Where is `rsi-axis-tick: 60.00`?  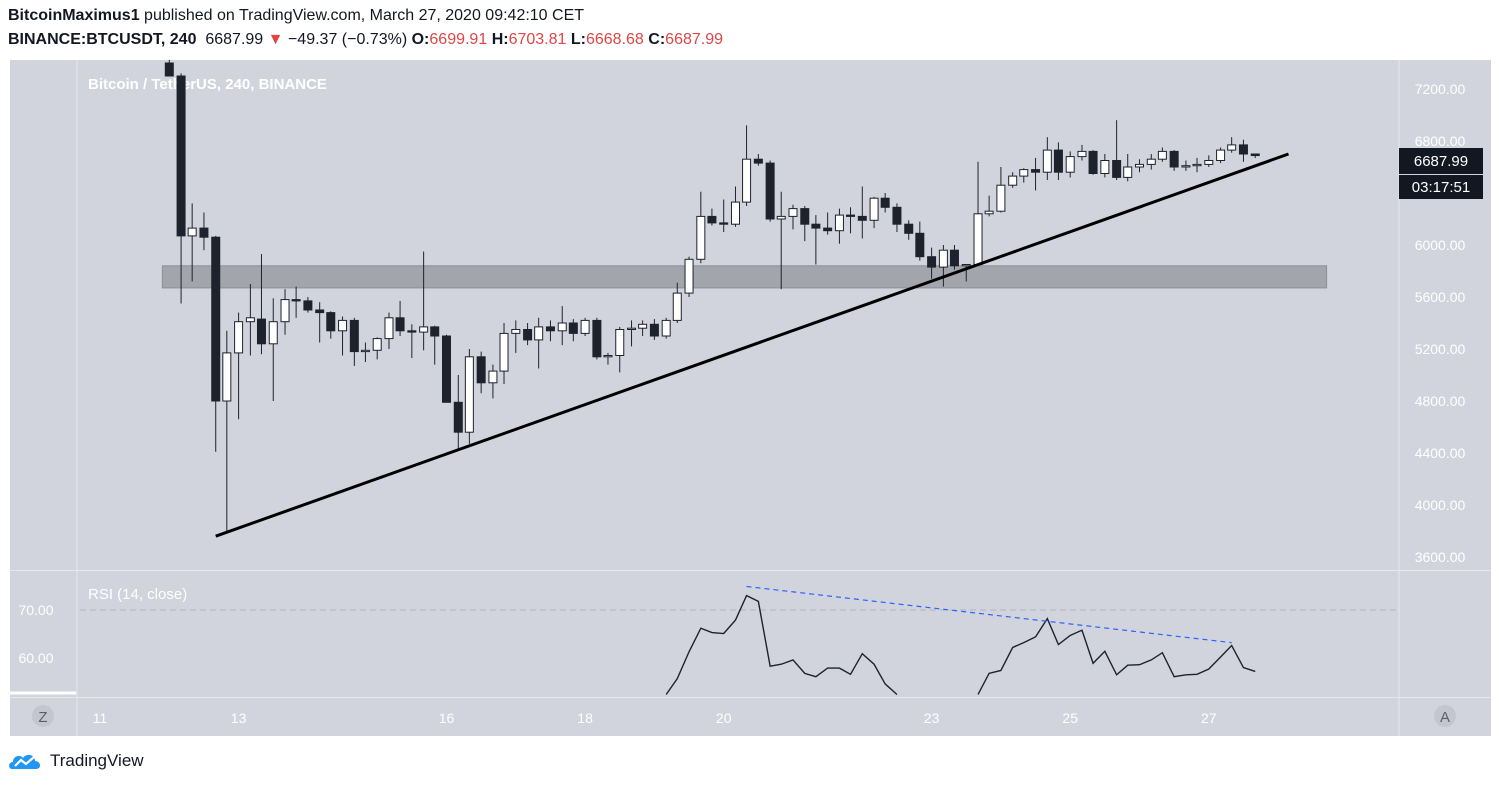
rsi-axis-tick: 60.00 is located at coordinates (35, 658).